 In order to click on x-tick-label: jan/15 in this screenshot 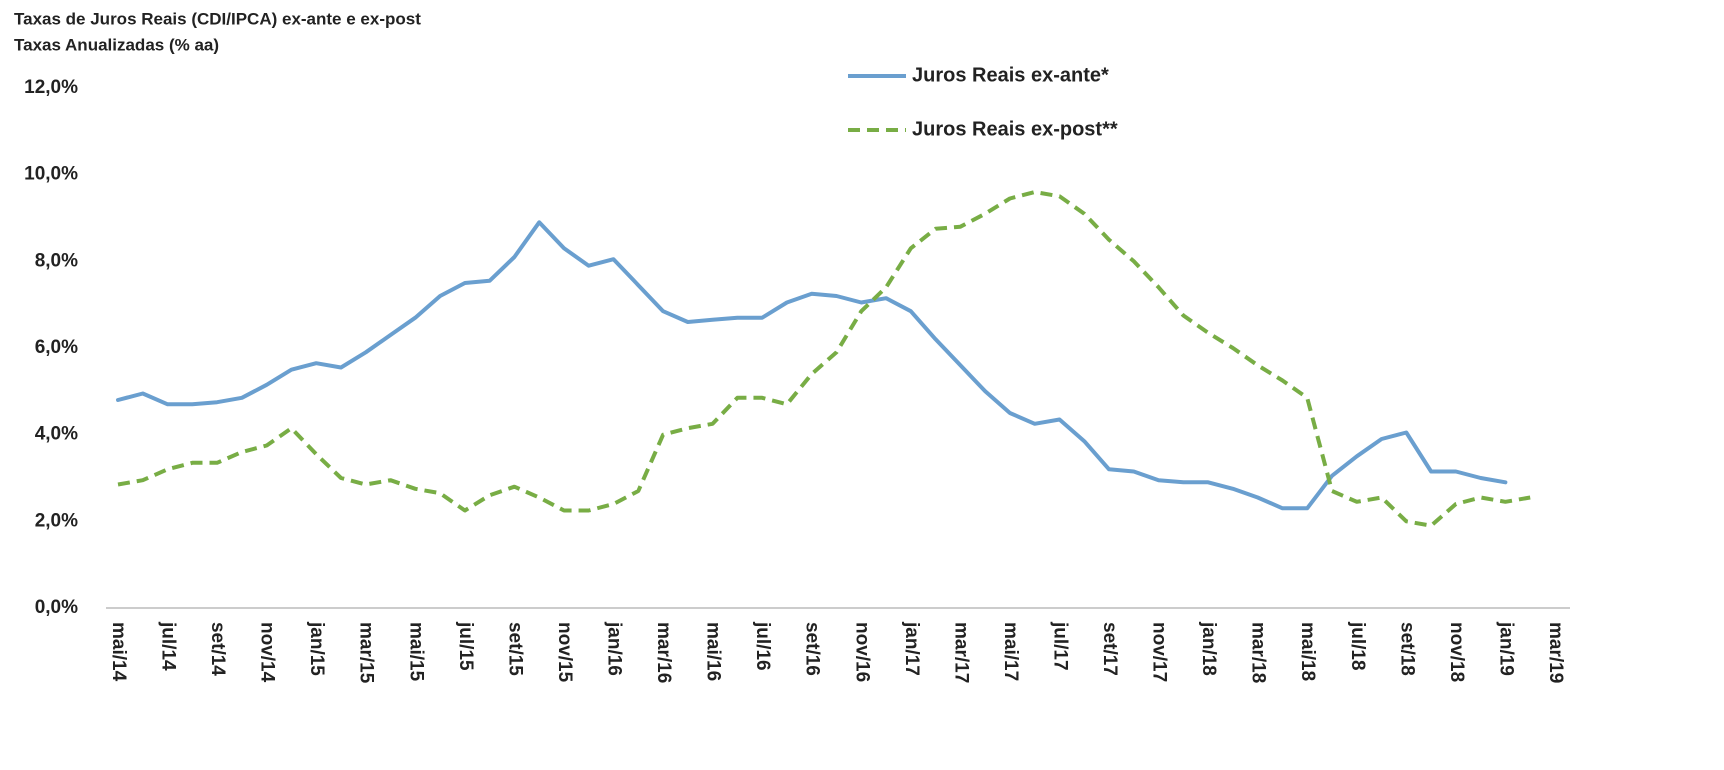, I will do `click(316, 648)`.